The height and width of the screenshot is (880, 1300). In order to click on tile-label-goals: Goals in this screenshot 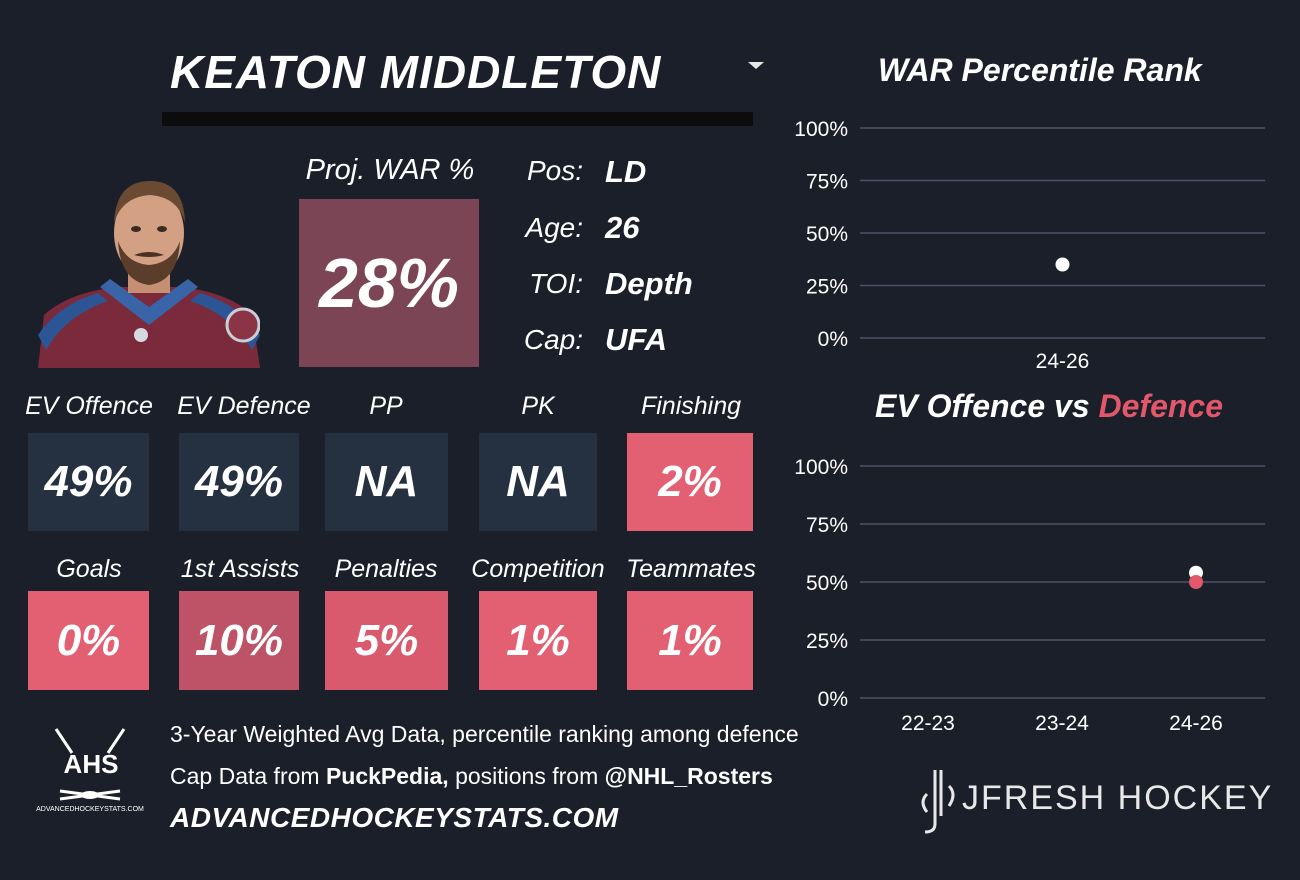, I will do `click(89, 569)`.